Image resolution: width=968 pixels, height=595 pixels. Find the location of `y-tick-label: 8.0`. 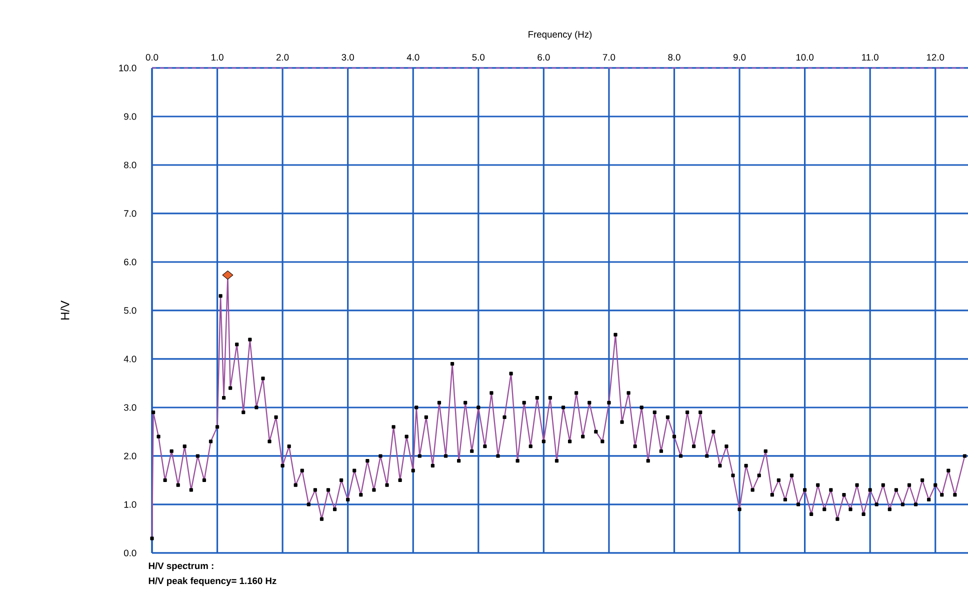

y-tick-label: 8.0 is located at coordinates (130, 165).